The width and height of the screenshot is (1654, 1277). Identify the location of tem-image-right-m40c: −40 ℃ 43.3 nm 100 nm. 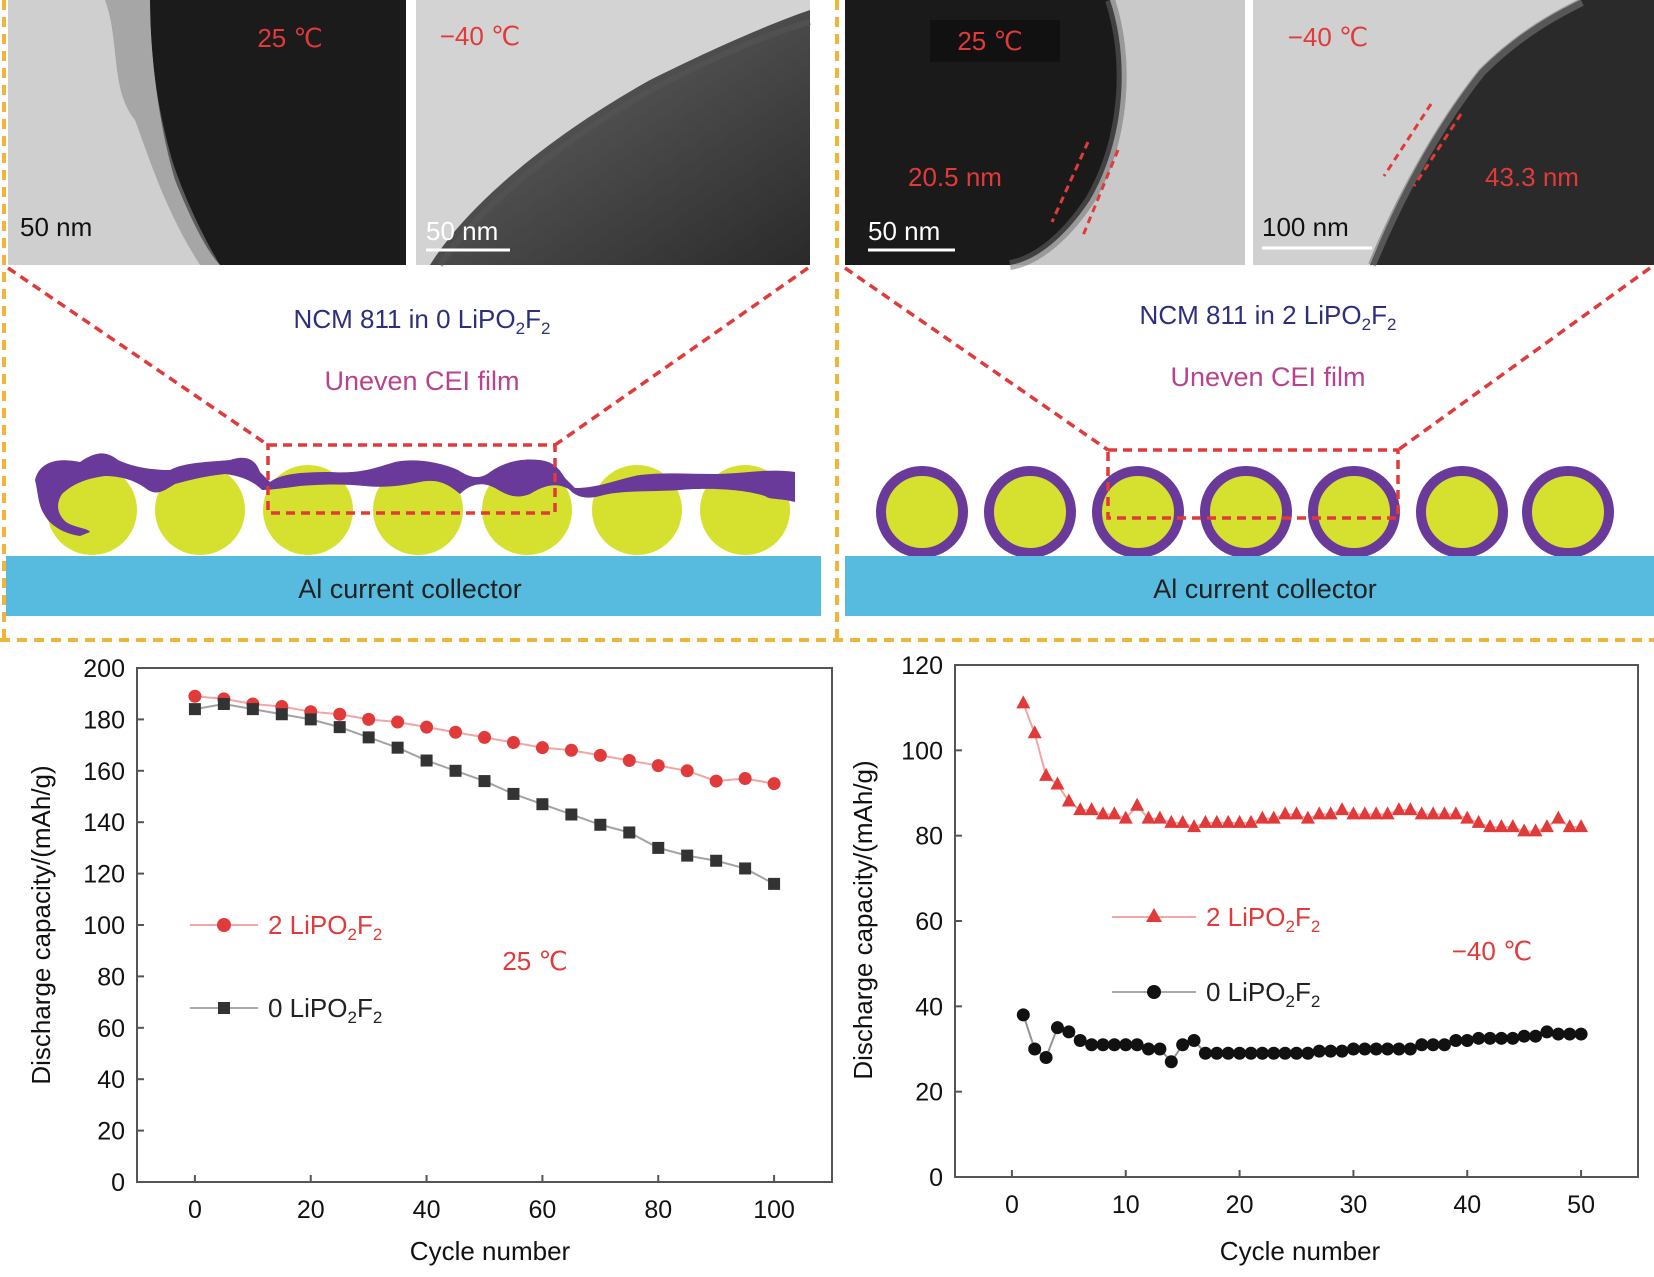
(1453, 133).